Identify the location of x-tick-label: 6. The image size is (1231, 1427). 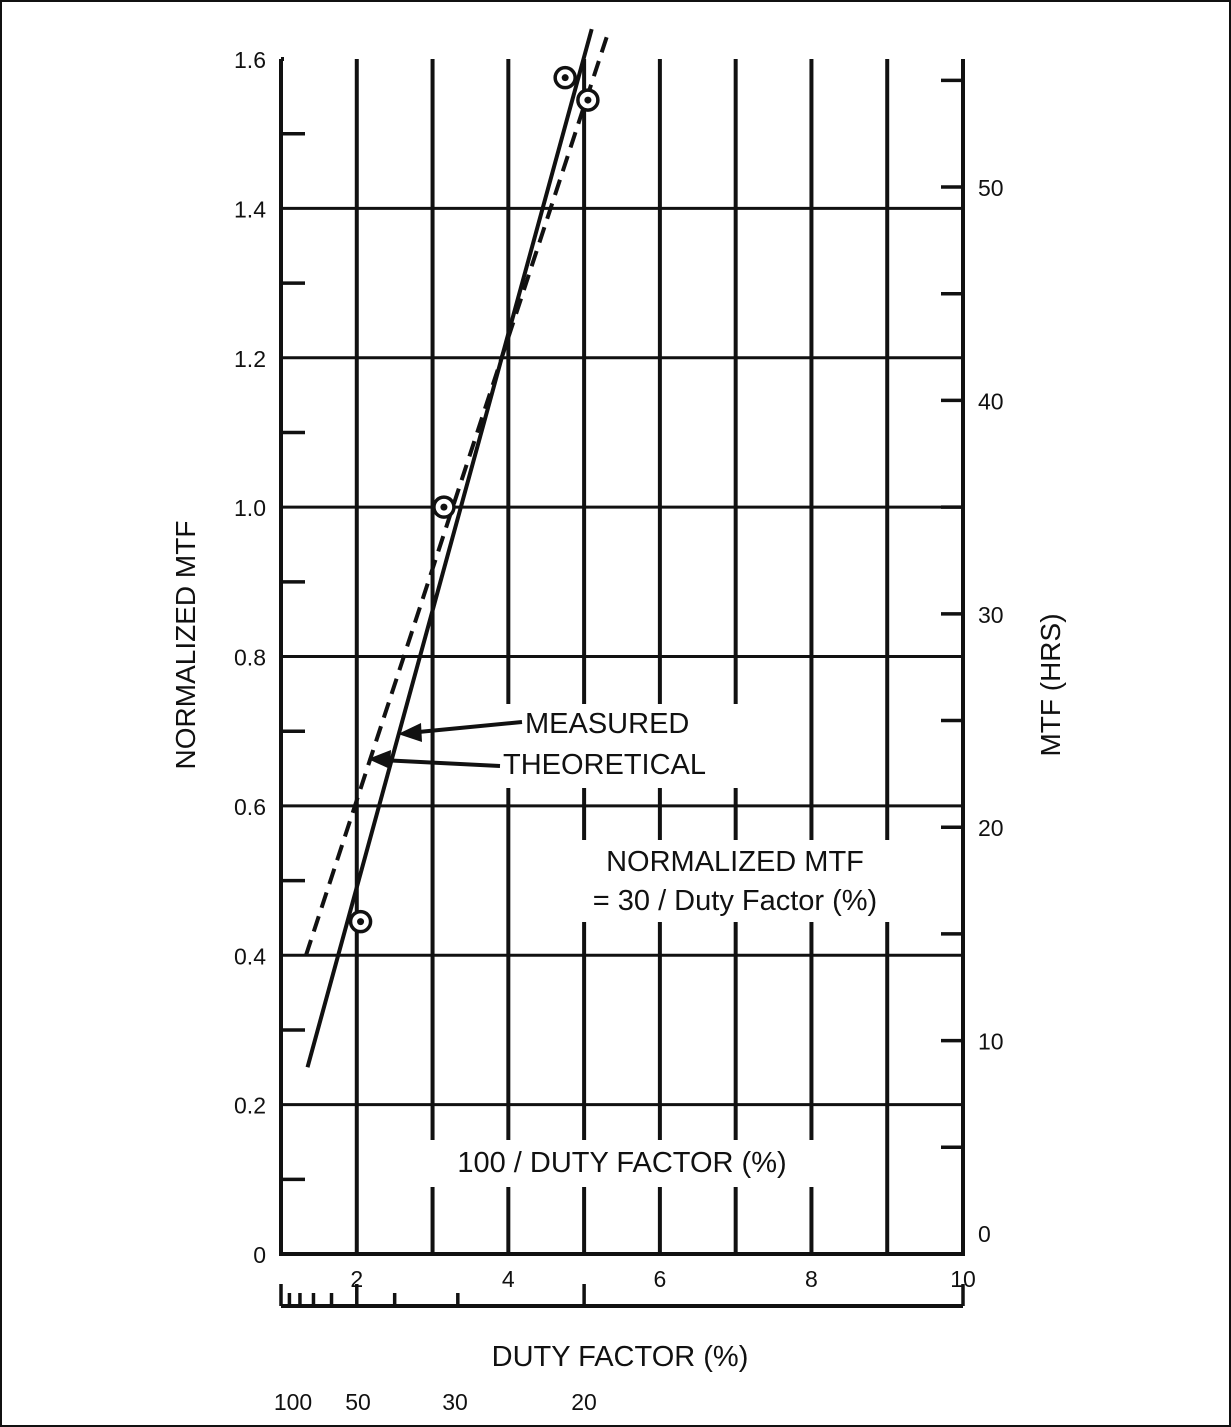
(659, 1279).